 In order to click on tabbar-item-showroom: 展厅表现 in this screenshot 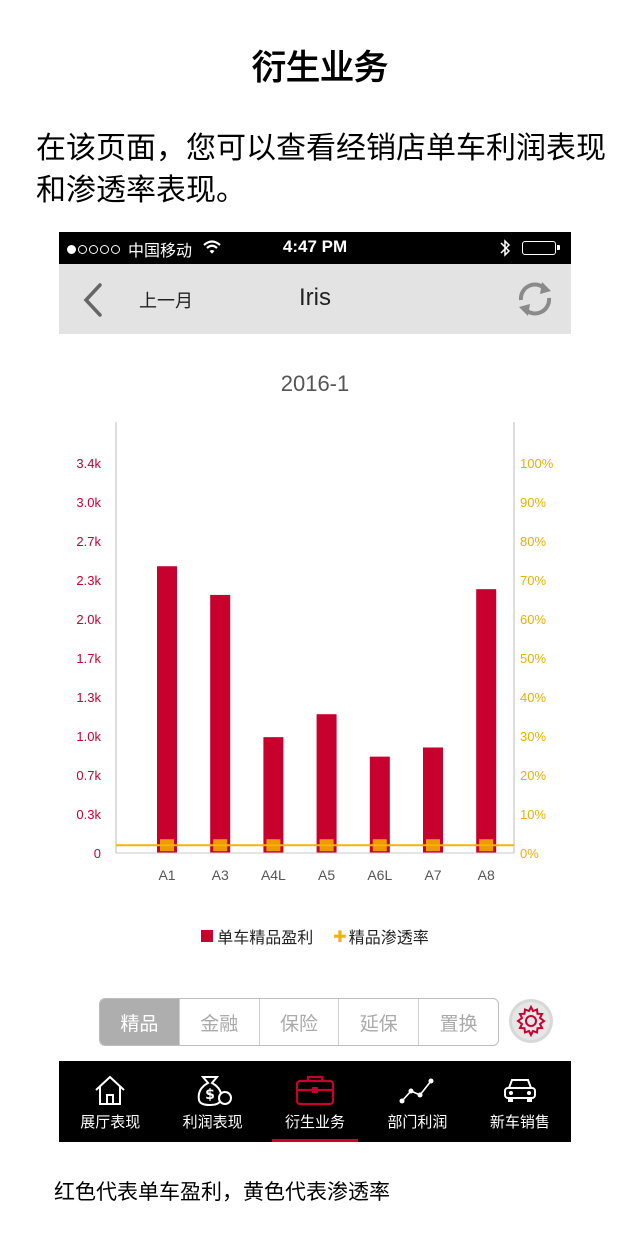, I will do `click(110, 1101)`.